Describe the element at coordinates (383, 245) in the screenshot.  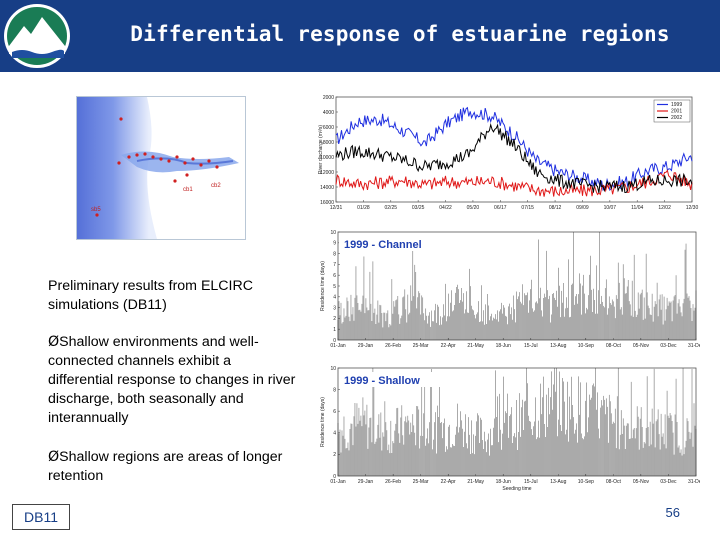
I see `chart-title: 1999 - Channel` at that location.